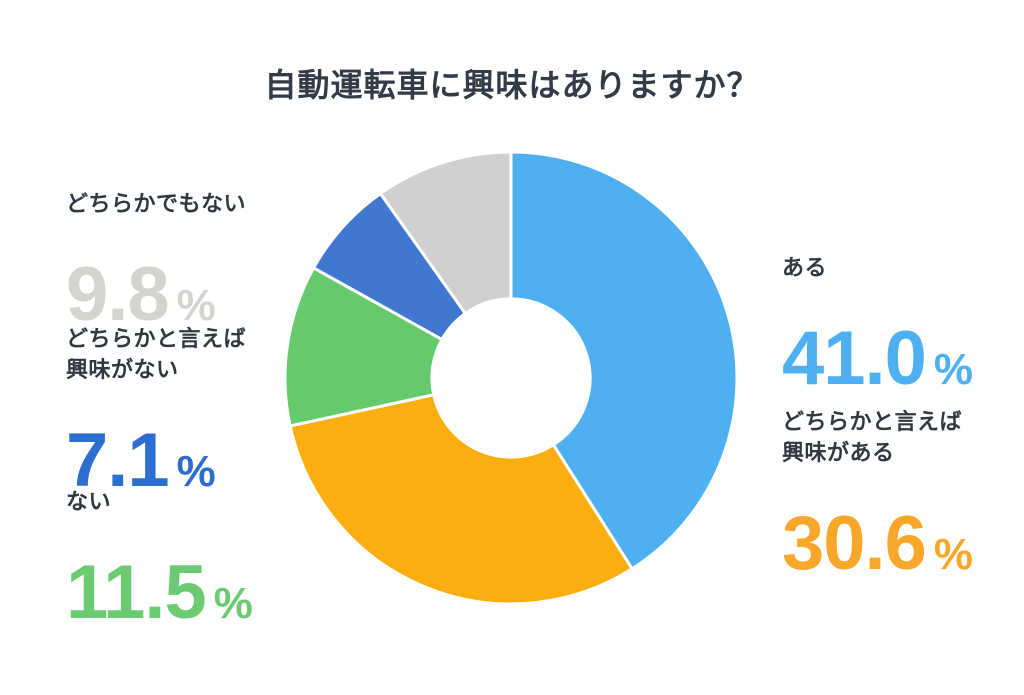  I want to click on callout-rather-interested: どちらかと言えば 興味がある 30.6%, so click(877, 494).